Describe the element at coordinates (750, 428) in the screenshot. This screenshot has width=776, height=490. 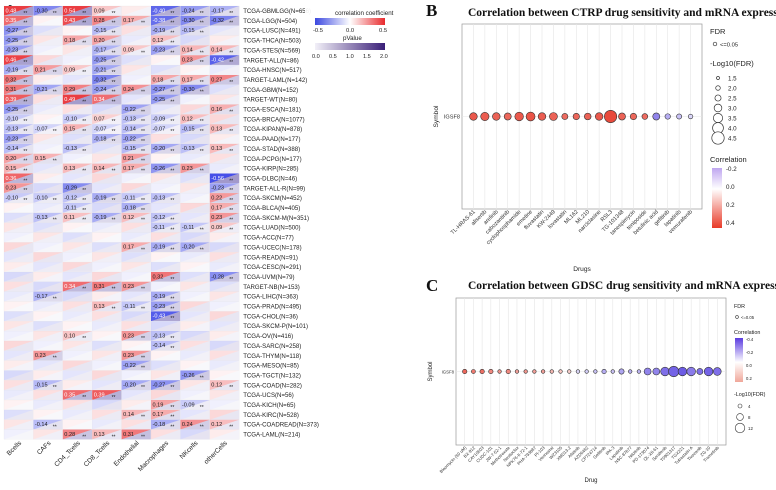
I see `legend-size-label: 12` at that location.